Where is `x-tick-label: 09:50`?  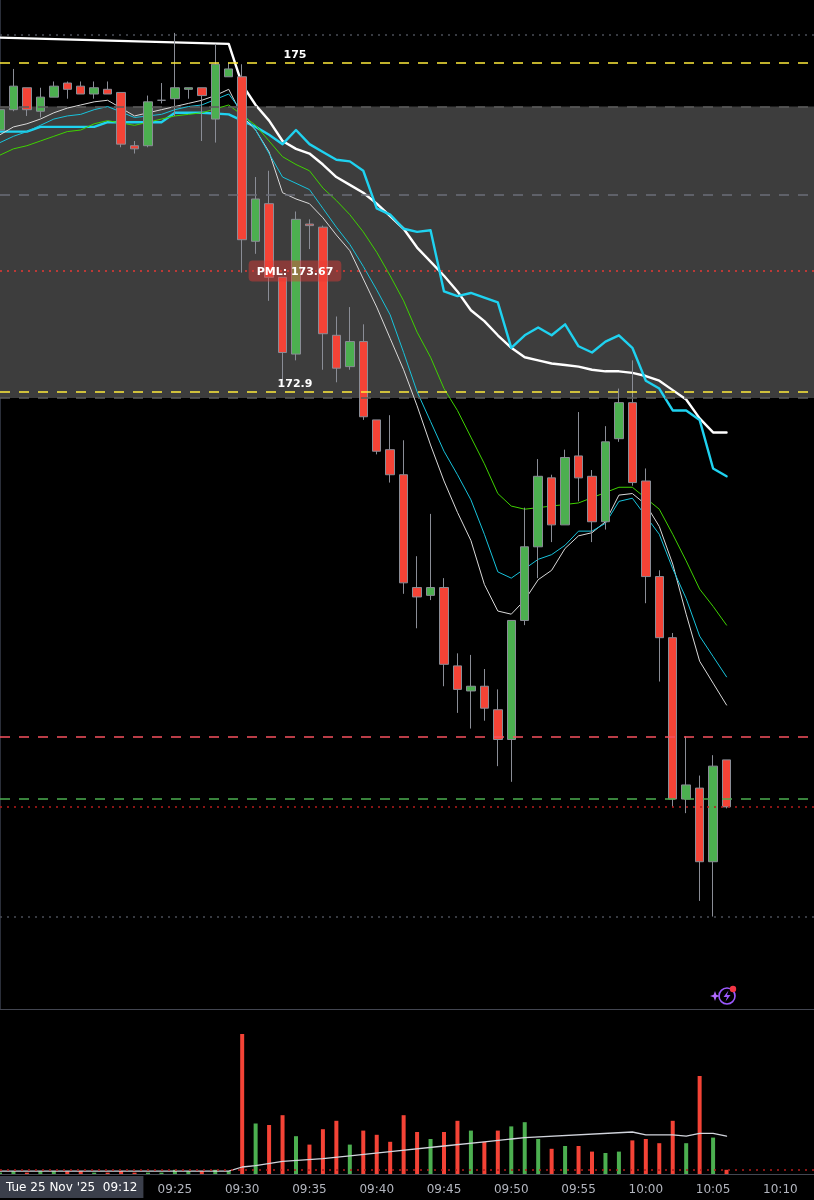
x-tick-label: 09:50 is located at coordinates (511, 1189).